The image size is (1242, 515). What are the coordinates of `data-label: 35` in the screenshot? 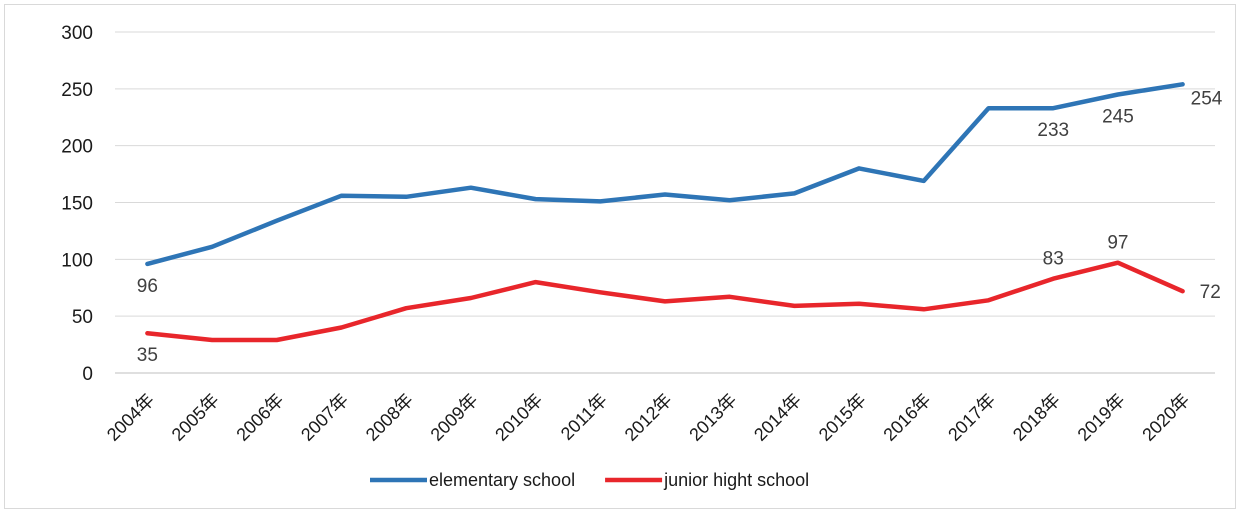 It's located at (147, 355).